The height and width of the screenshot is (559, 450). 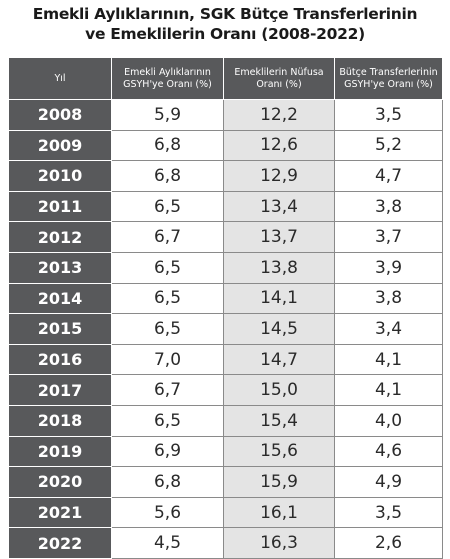 I want to click on cell-year: 2020, so click(x=60, y=482).